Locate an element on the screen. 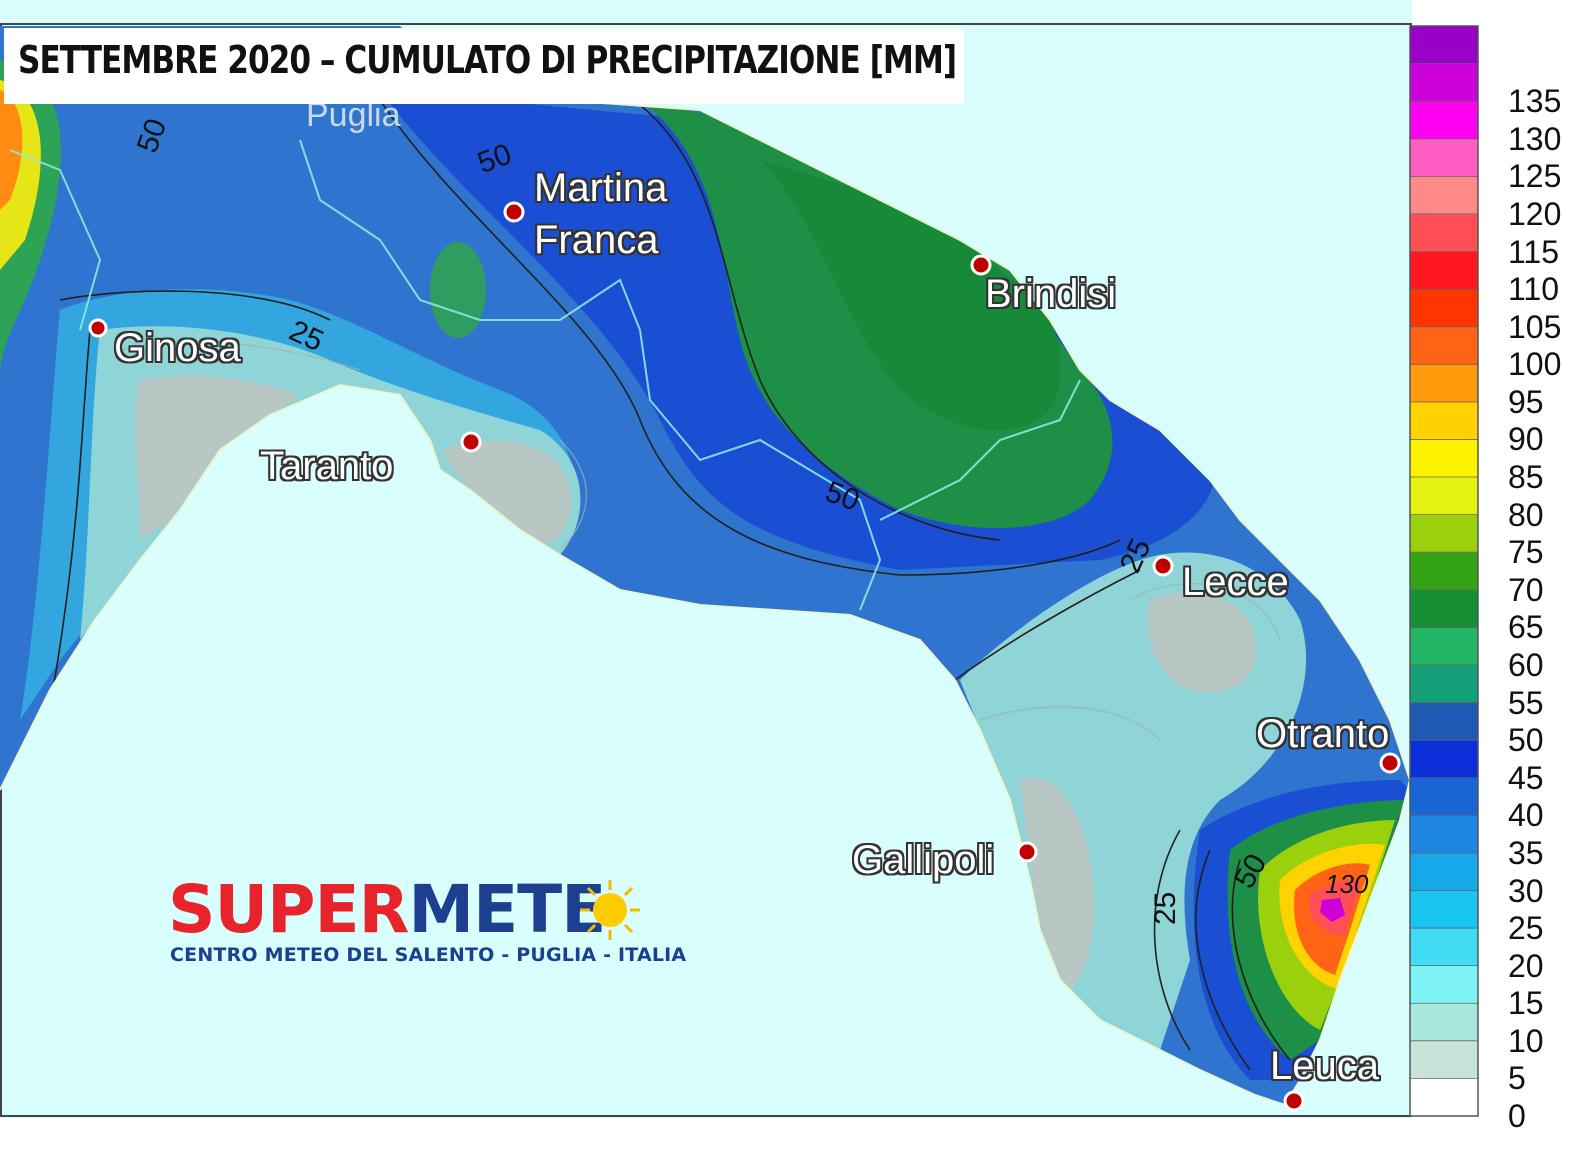 The width and height of the screenshot is (1586, 1152). logo-wordmark: SUPERMETE is located at coordinates (387, 910).